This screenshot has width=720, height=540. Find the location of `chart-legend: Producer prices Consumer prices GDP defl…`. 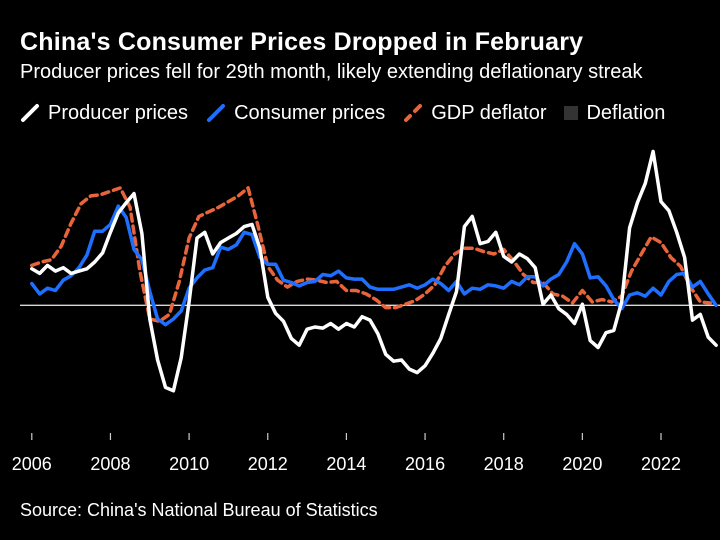

chart-legend: Producer prices Consumer prices GDP defl… is located at coordinates (351, 113).